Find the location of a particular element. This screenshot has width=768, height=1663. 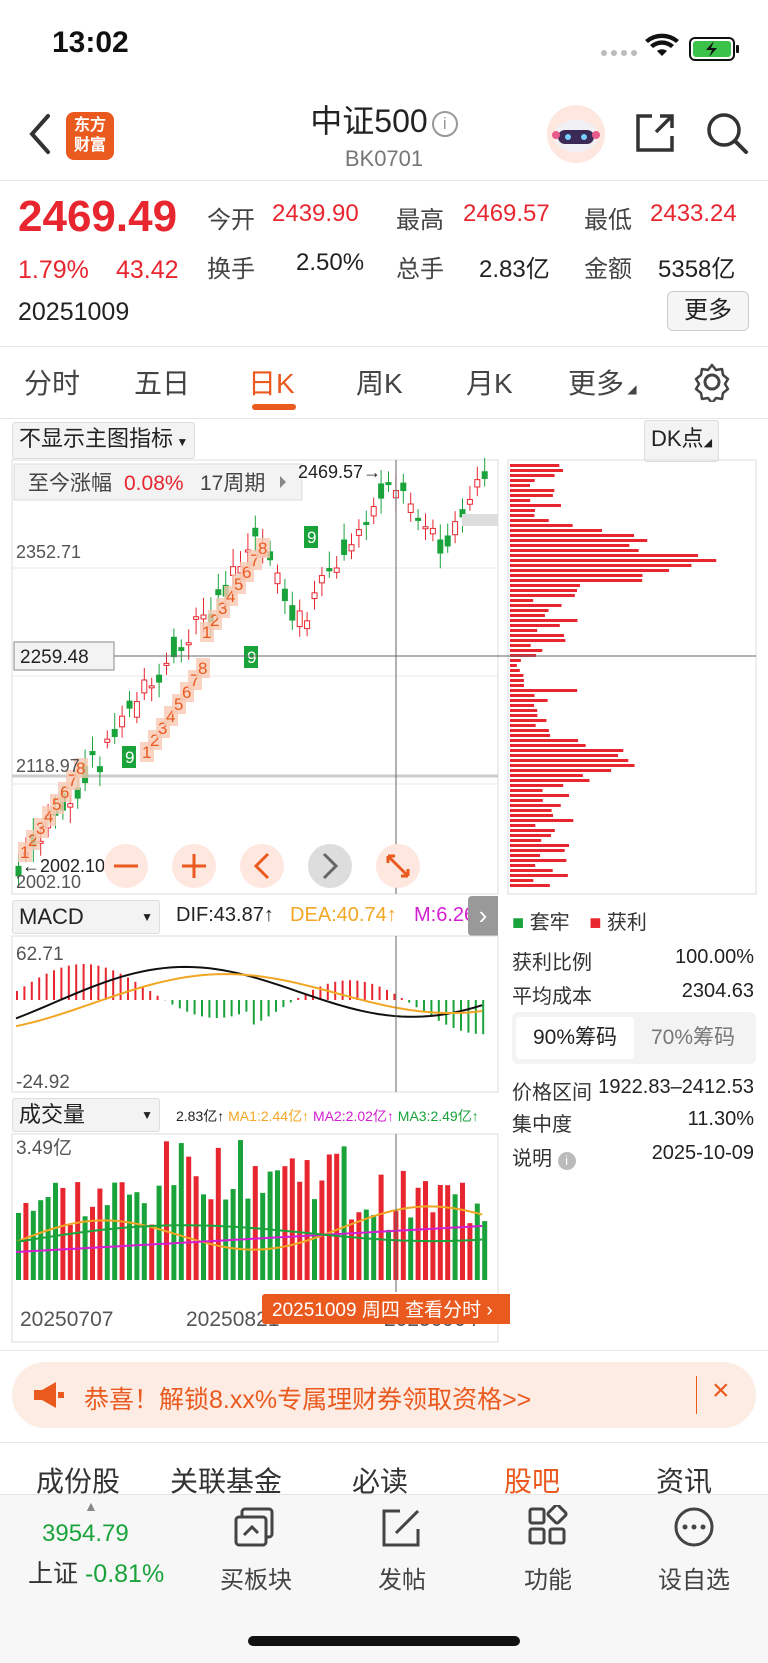

chip-range-tabs: 90%筹码 70%筹码 is located at coordinates (634, 1038).